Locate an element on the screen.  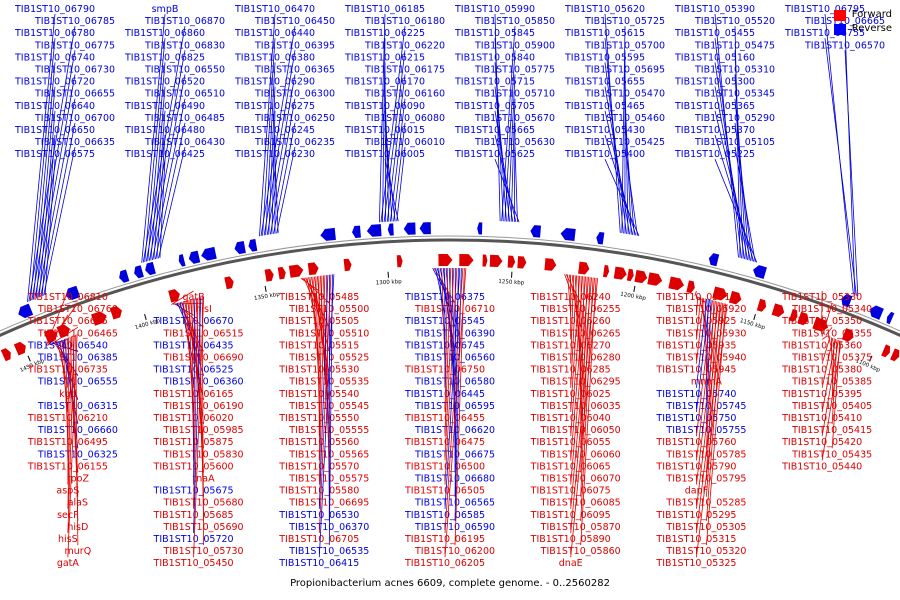
gene-label: TIB1ST10_06445 is located at coordinates (444, 394).